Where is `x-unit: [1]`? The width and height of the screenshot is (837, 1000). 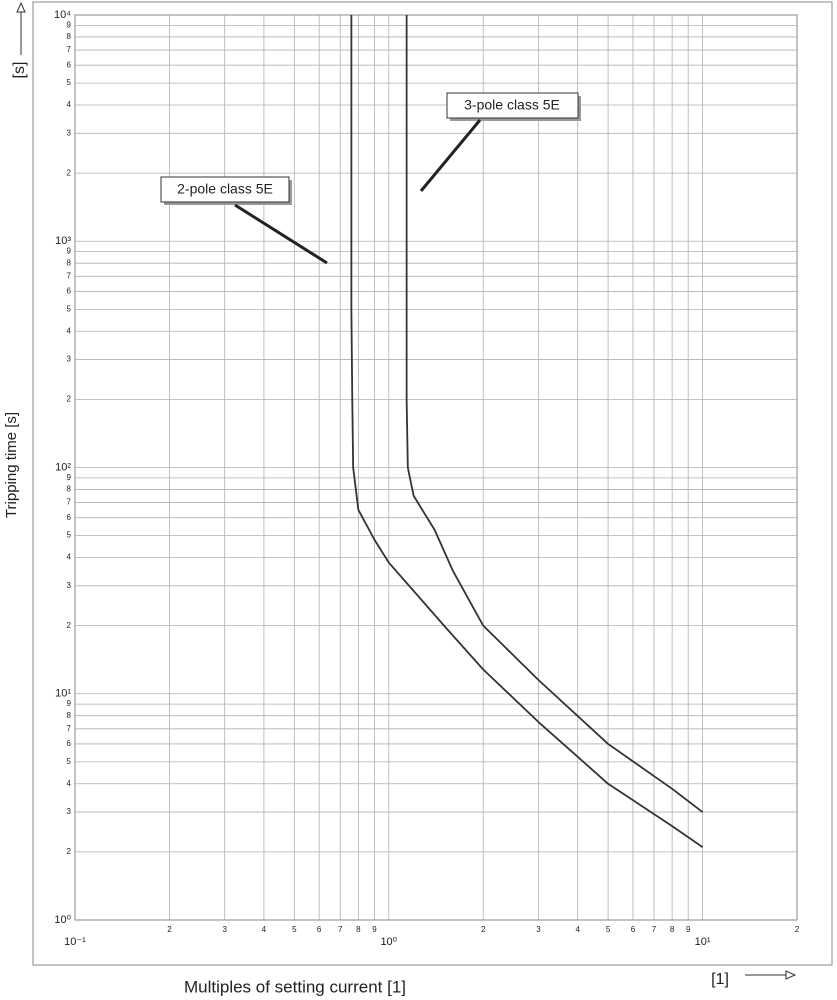 x-unit: [1] is located at coordinates (720, 979).